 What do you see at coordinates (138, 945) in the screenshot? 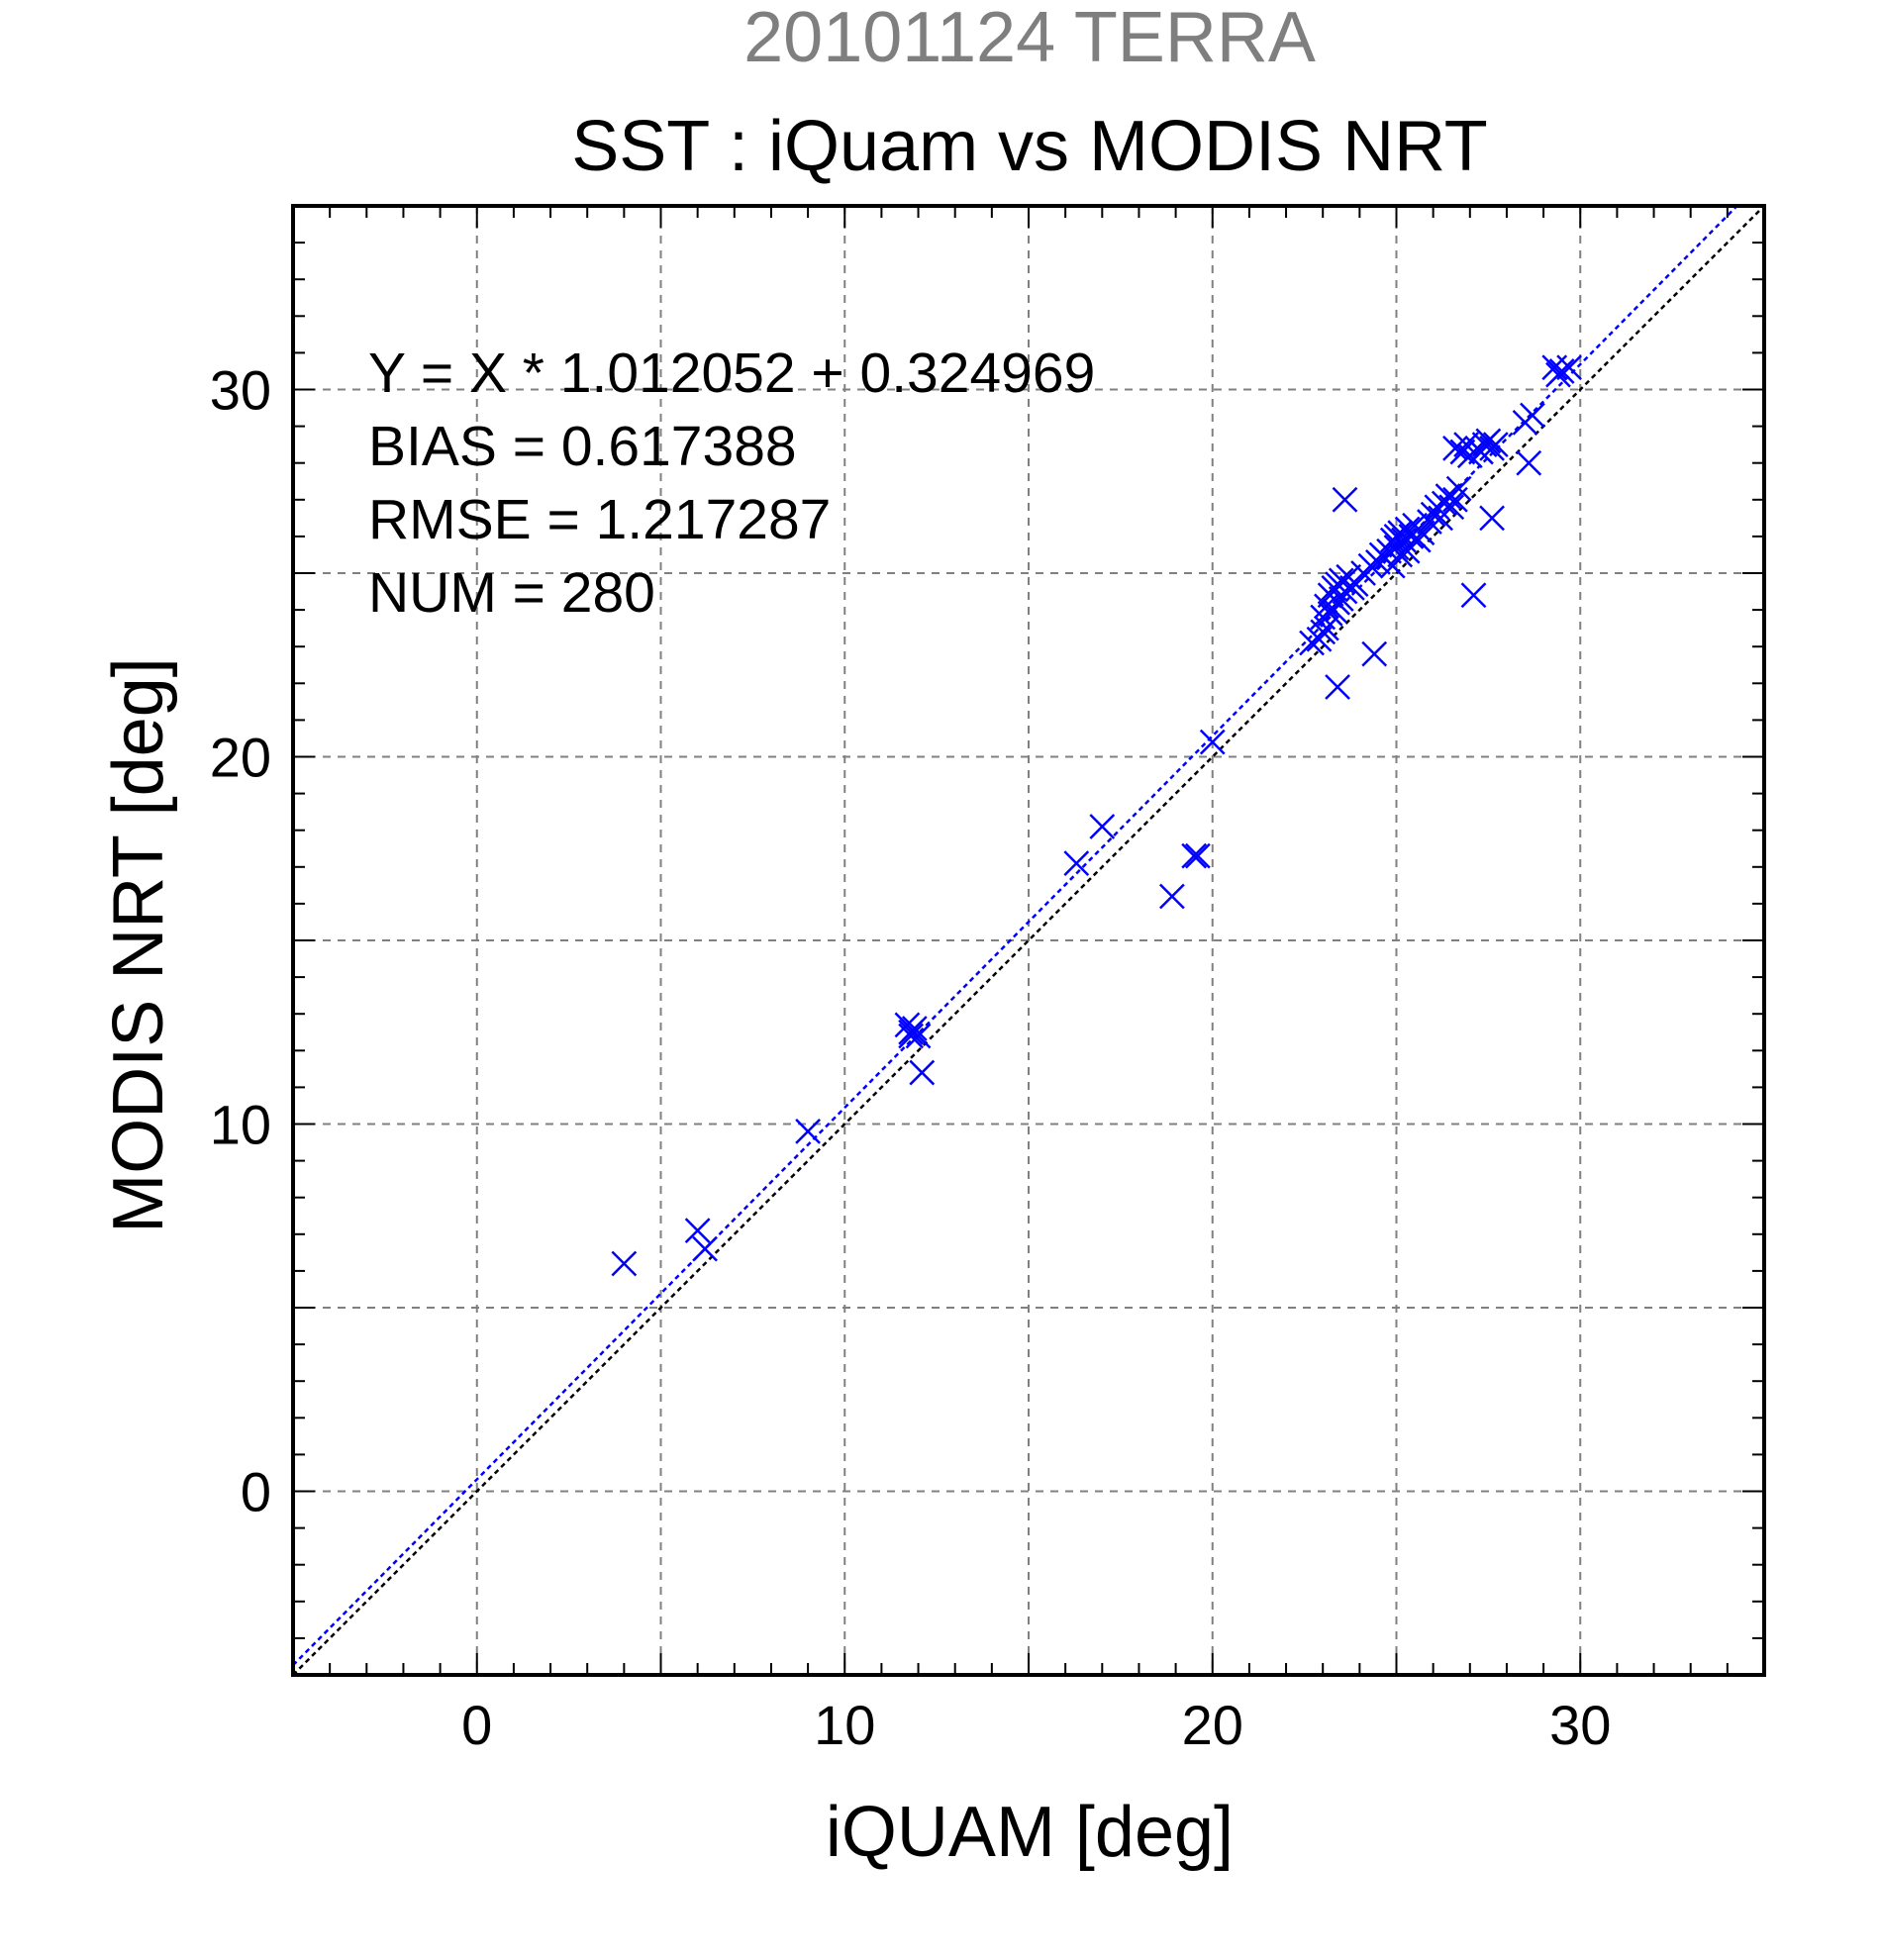
I see `y-axis-label: MODIS NRT [deg]` at bounding box center [138, 945].